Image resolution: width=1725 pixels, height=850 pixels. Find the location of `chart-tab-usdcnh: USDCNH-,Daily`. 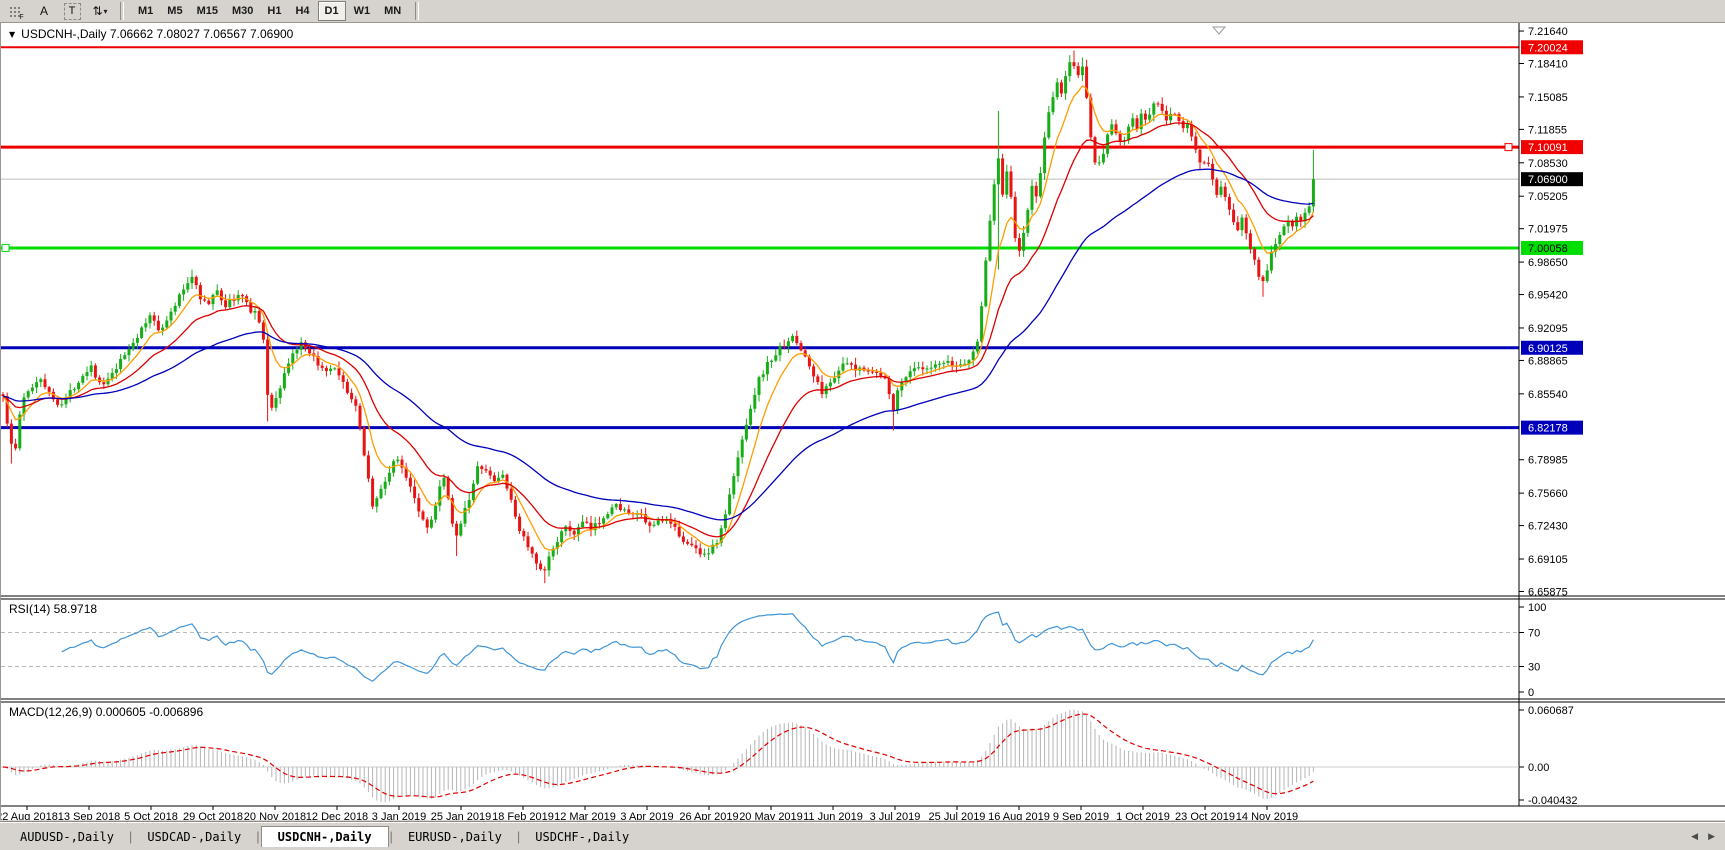

chart-tab-usdcnh: USDCNH-,Daily is located at coordinates (324, 836).